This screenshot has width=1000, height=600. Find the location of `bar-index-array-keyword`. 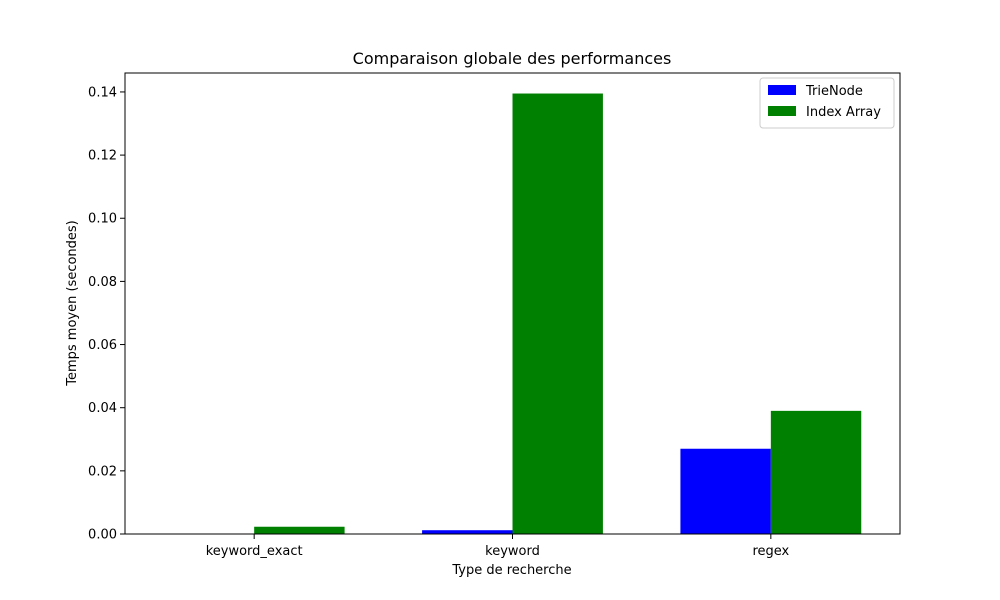

bar-index-array-keyword is located at coordinates (557, 313).